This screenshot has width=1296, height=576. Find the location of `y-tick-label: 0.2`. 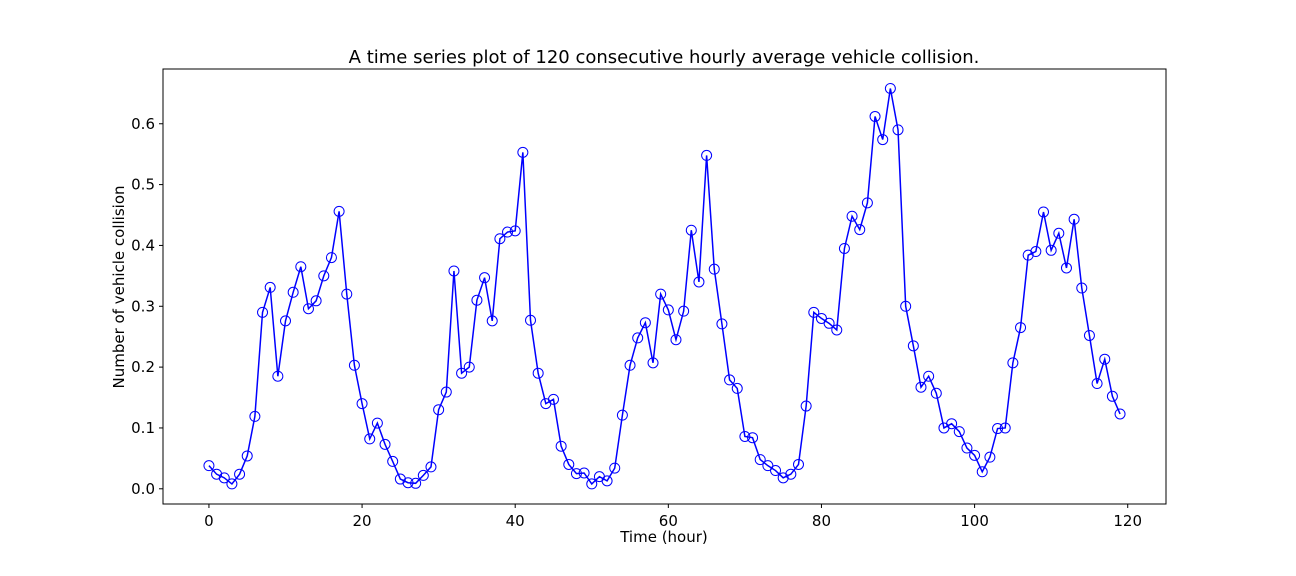

y-tick-label: 0.2 is located at coordinates (143, 367).